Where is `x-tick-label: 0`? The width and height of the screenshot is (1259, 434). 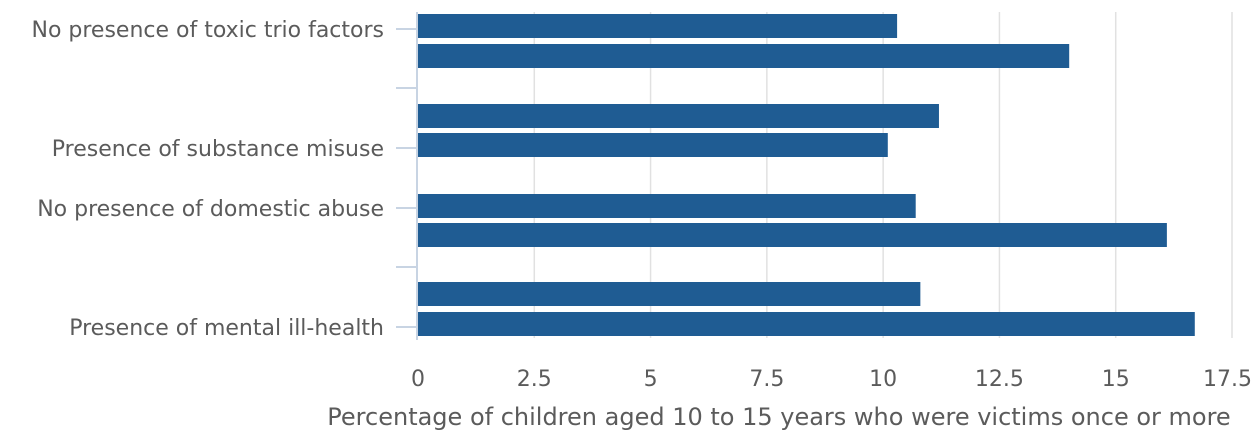 x-tick-label: 0 is located at coordinates (418, 379).